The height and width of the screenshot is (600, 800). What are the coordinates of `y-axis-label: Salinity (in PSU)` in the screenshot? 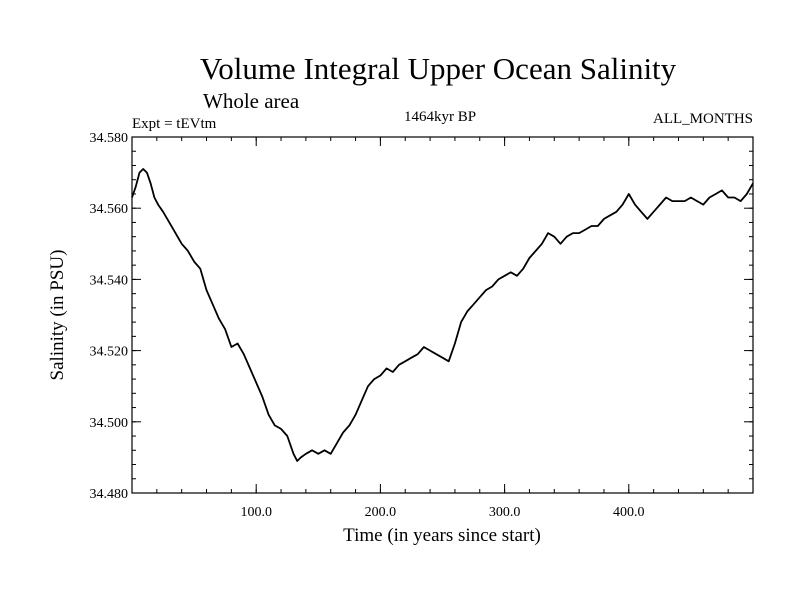 It's located at (57, 315).